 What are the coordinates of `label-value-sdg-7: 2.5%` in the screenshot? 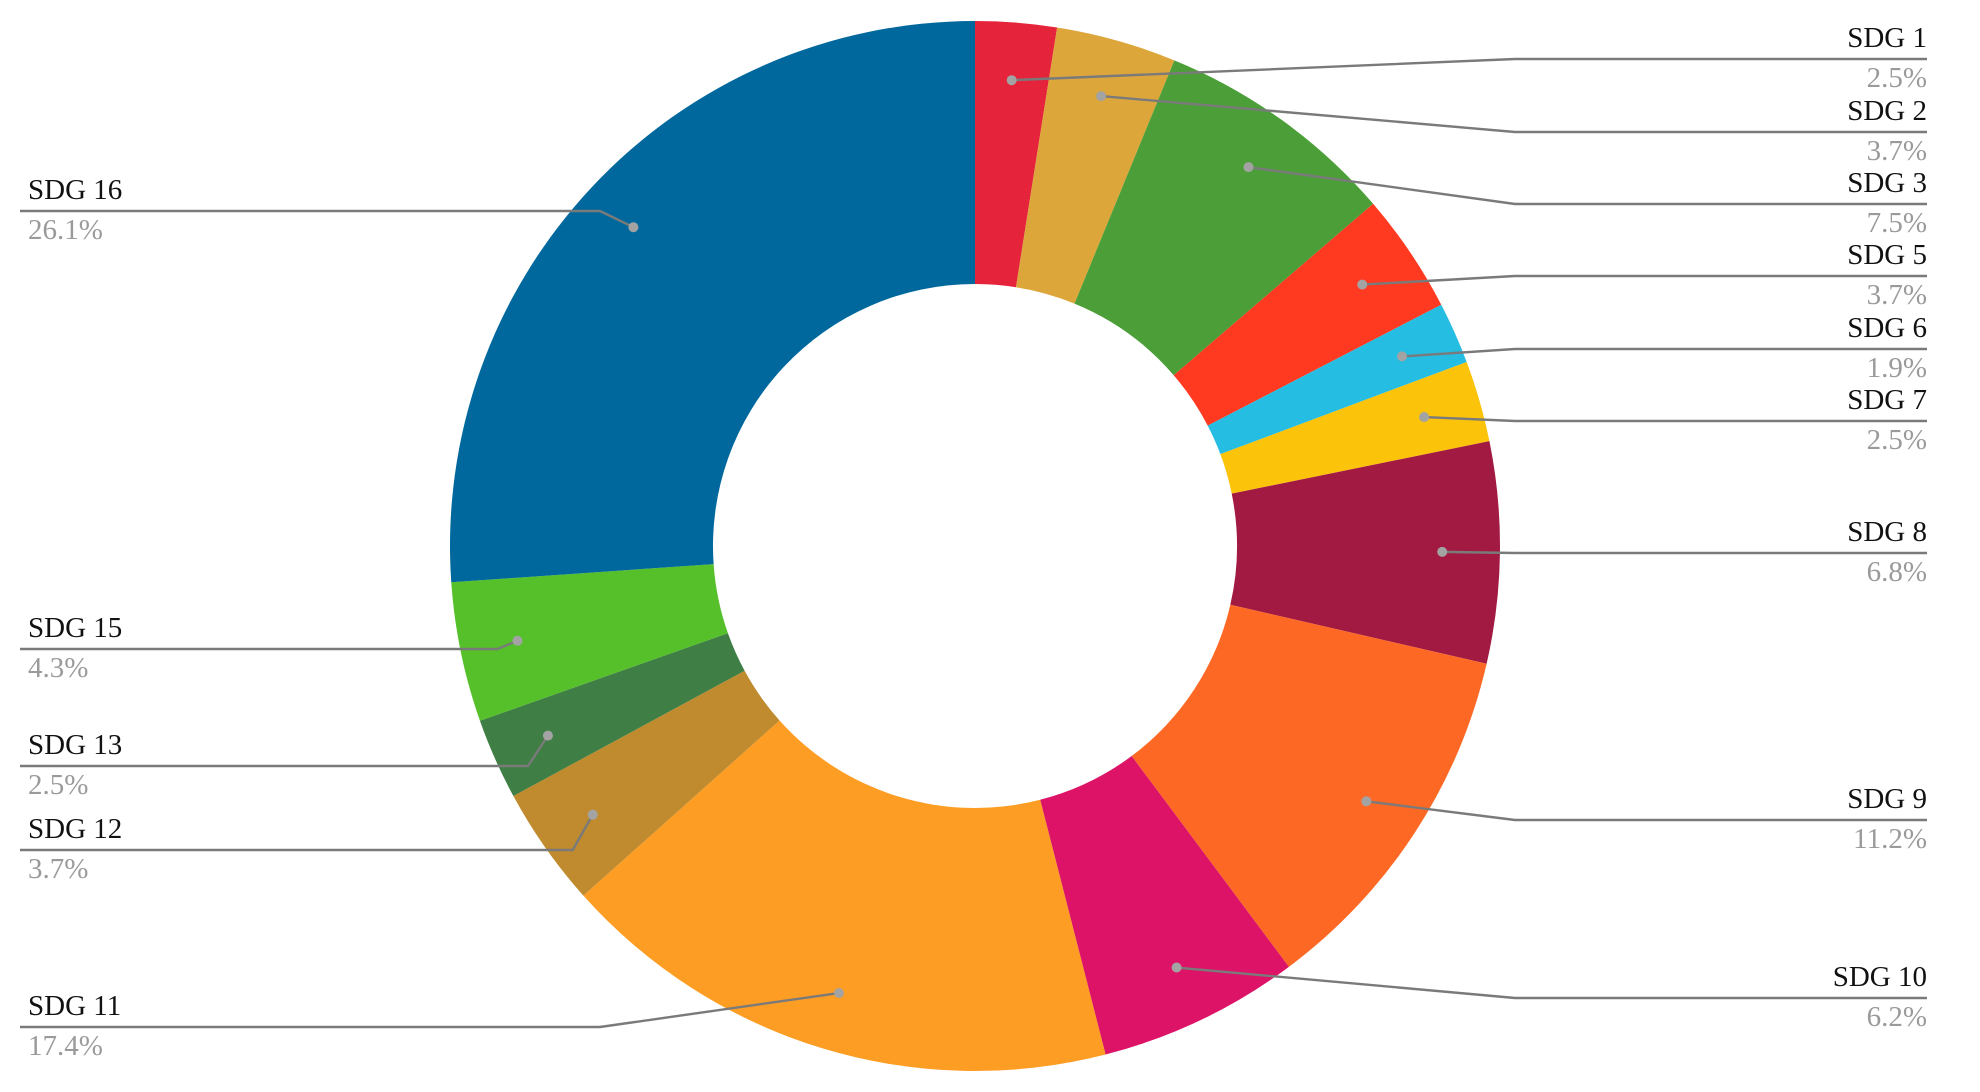 It's located at (1897, 440).